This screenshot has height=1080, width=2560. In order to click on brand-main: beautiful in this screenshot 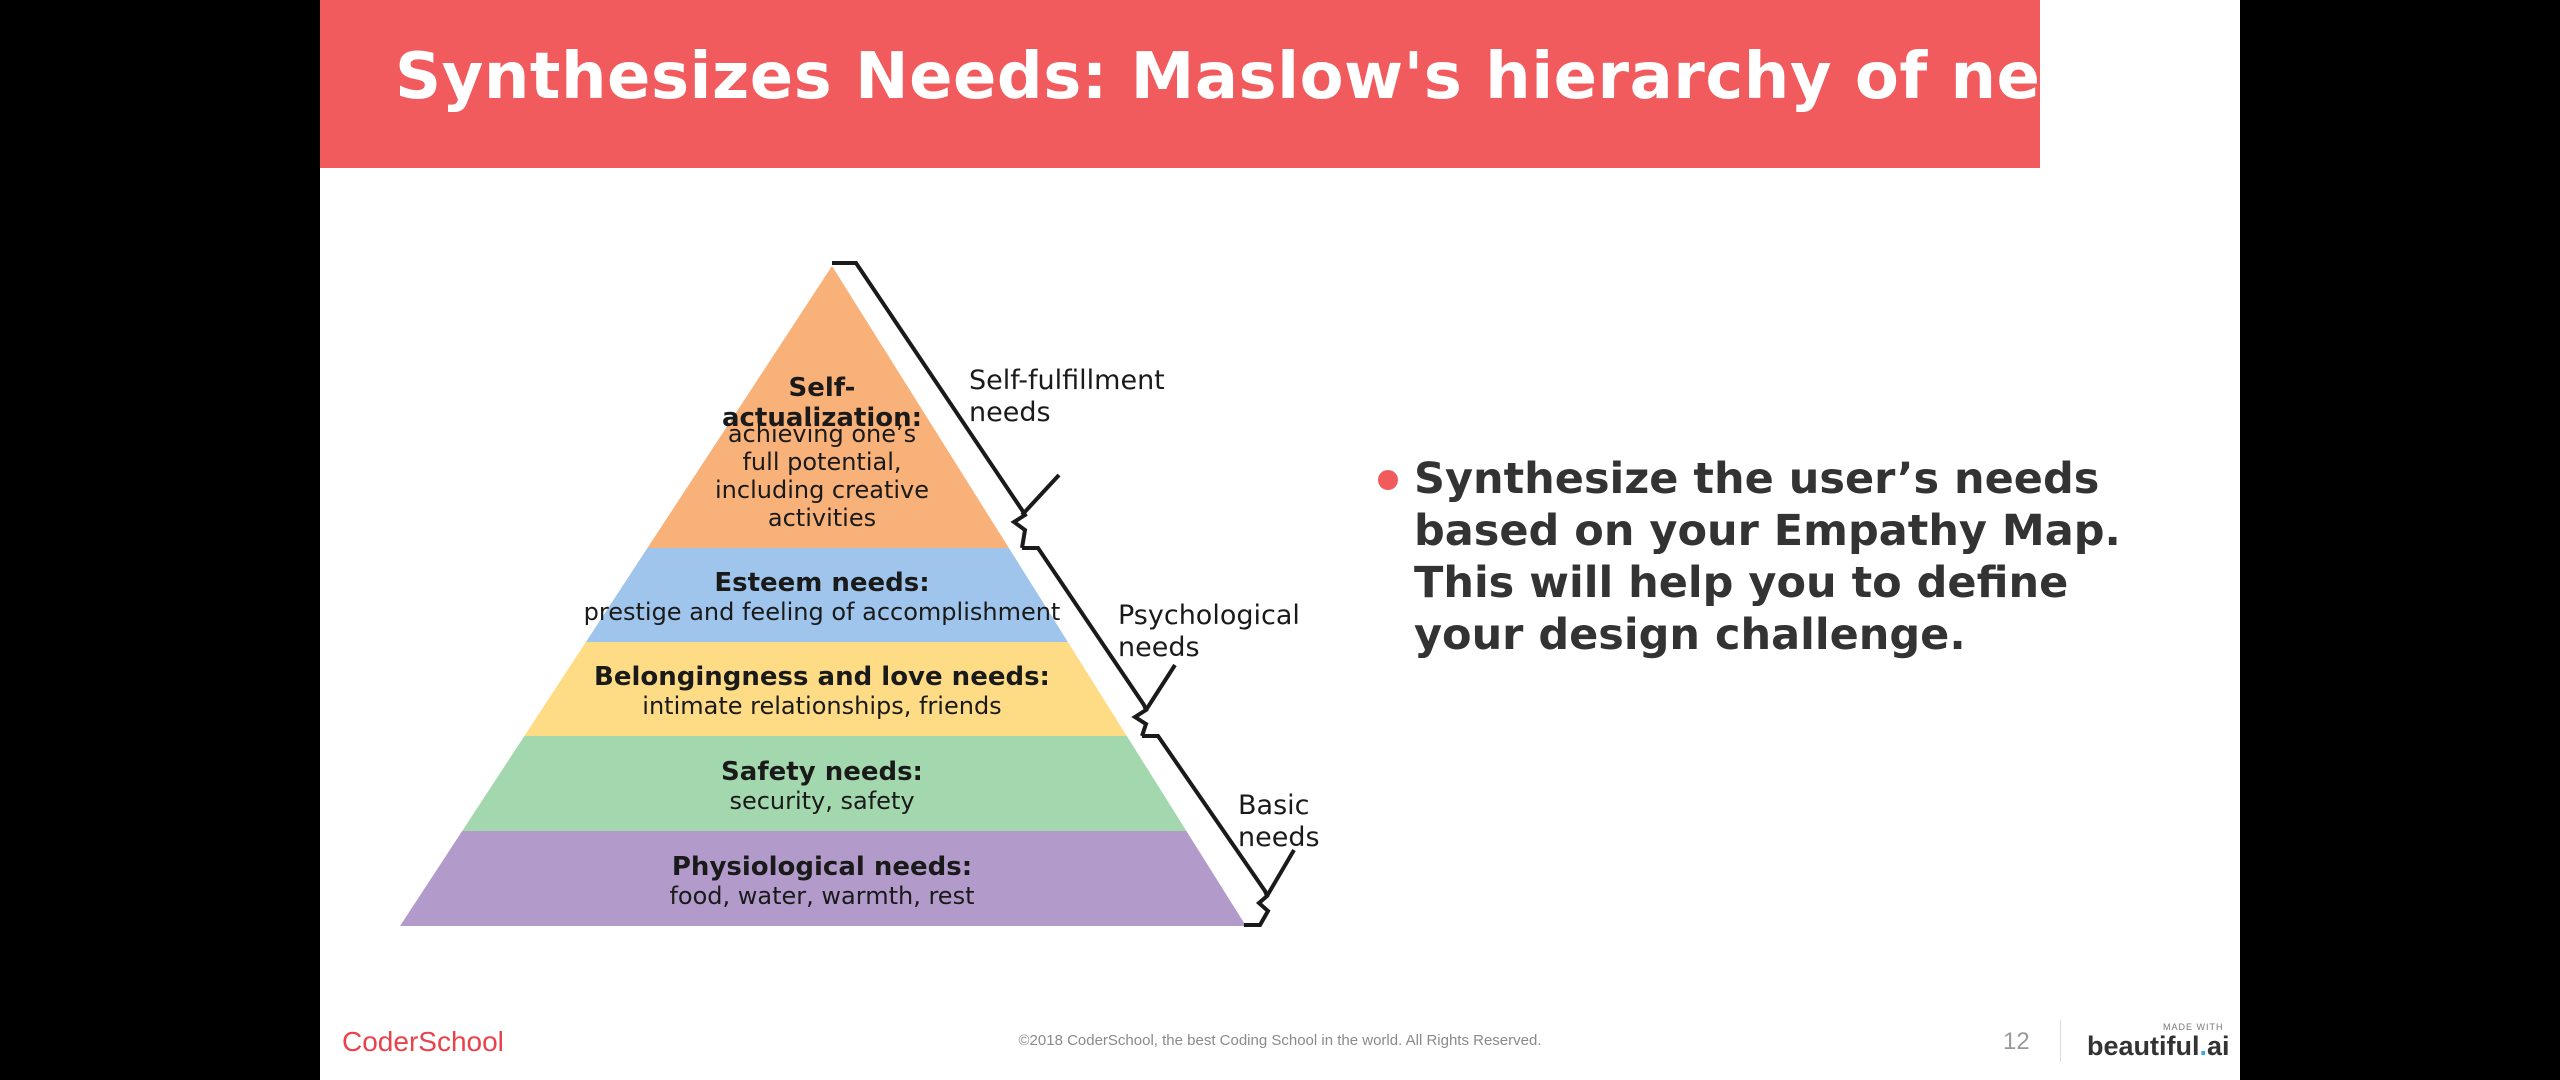, I will do `click(2143, 1046)`.